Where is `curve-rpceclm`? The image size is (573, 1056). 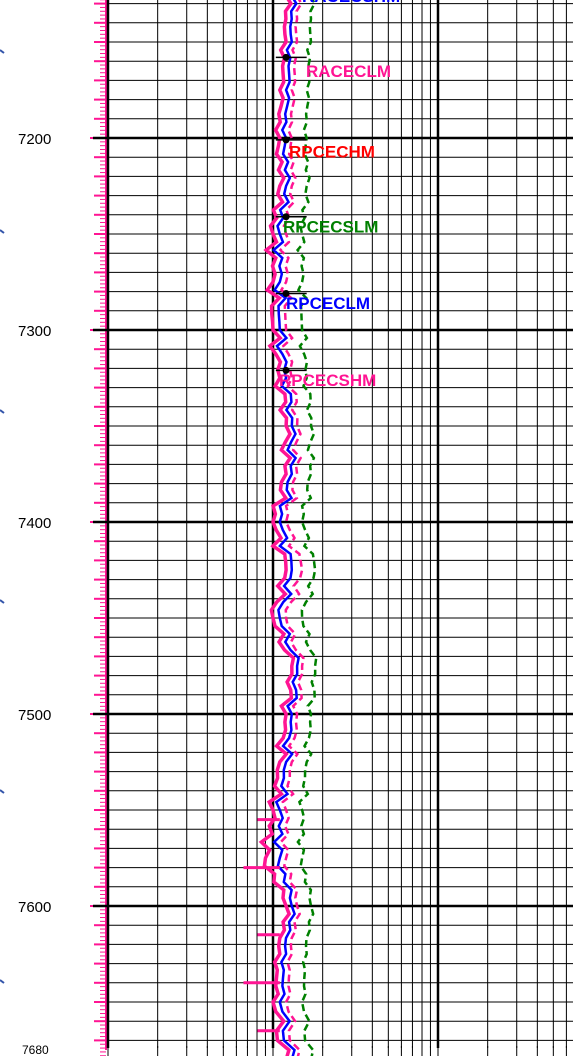 curve-rpceclm is located at coordinates (285, 528).